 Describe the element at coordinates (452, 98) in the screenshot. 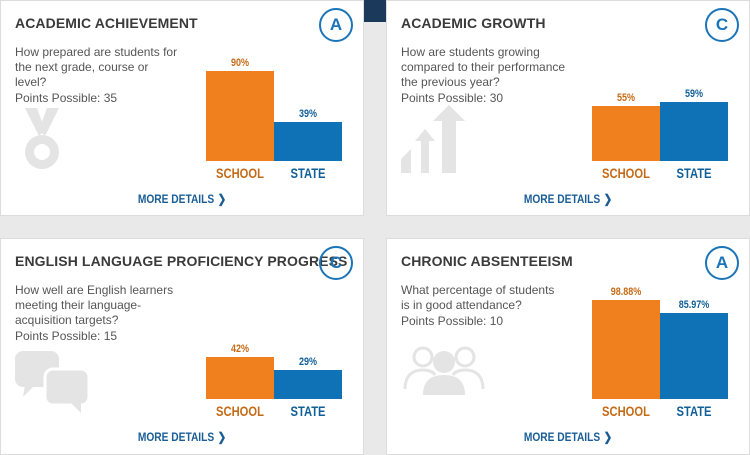

I see `points-possible: Points Possible: 30` at that location.